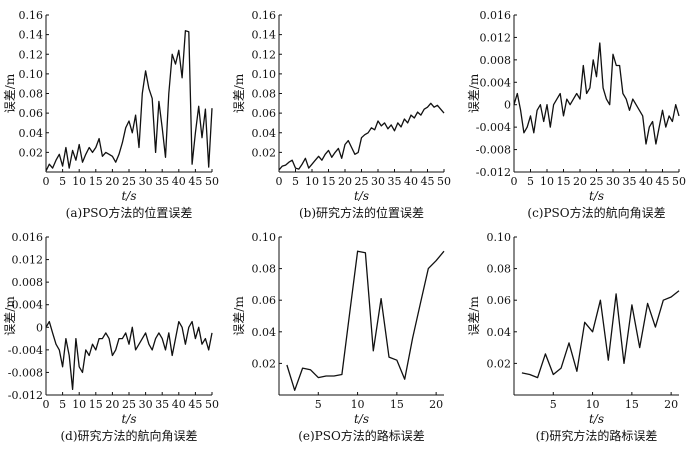 The width and height of the screenshot is (700, 451). I want to click on subplot-caption: (c)PSO方法的航向角误差, so click(596, 212).